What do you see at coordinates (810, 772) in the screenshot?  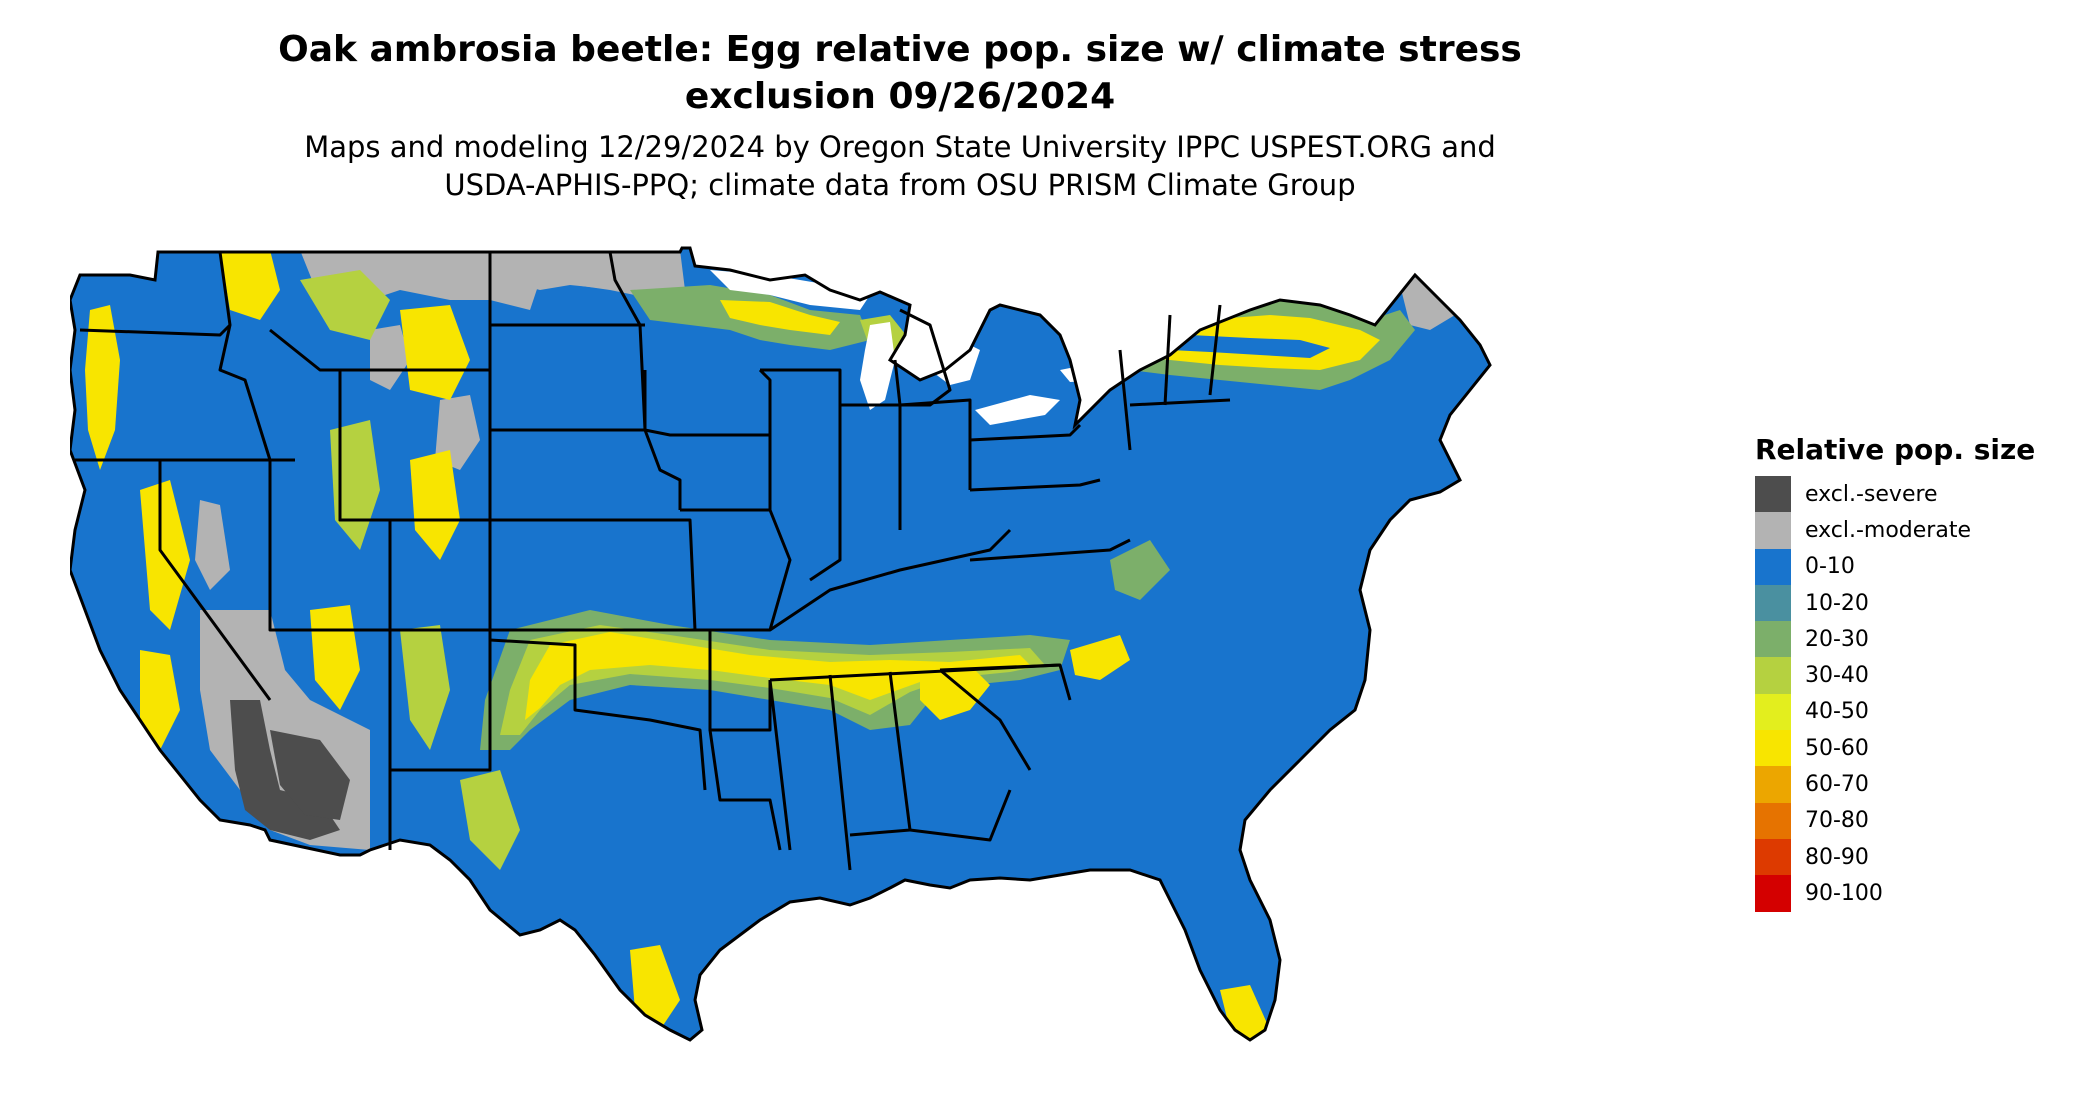 I see `mississippi-alabama-border` at bounding box center [810, 772].